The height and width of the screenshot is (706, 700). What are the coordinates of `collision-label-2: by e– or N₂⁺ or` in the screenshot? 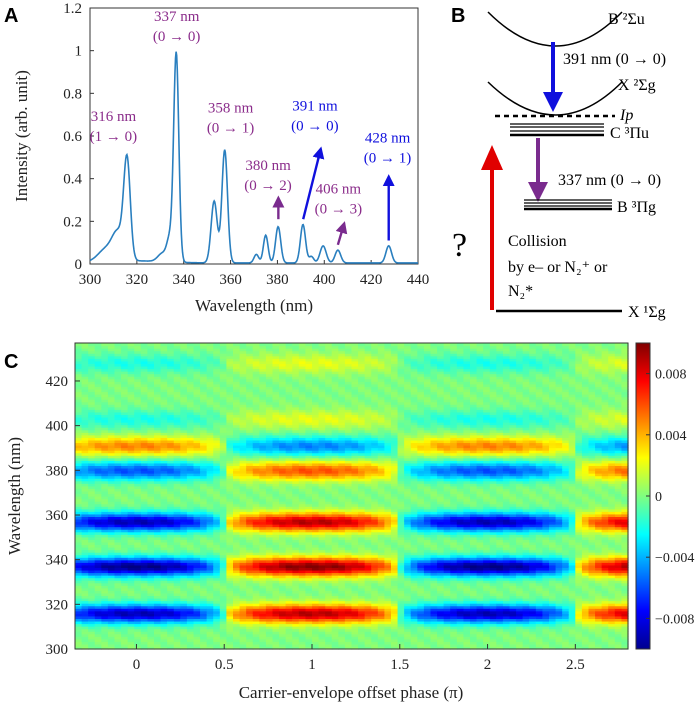 It's located at (558, 267).